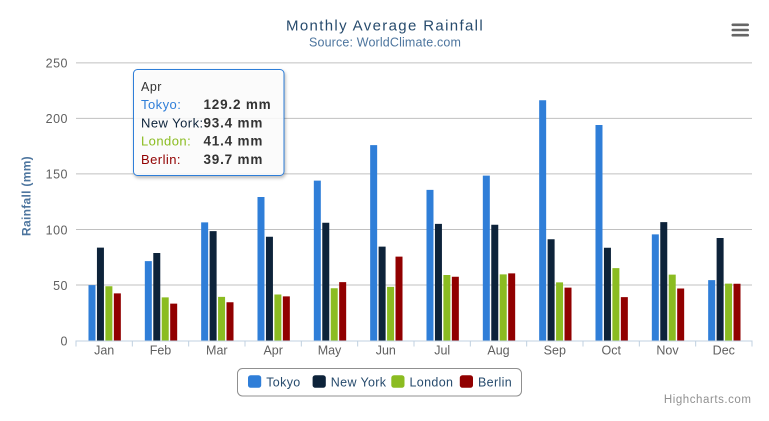 This screenshot has width=769, height=421. What do you see at coordinates (57, 230) in the screenshot?
I see `svg-text: 100` at bounding box center [57, 230].